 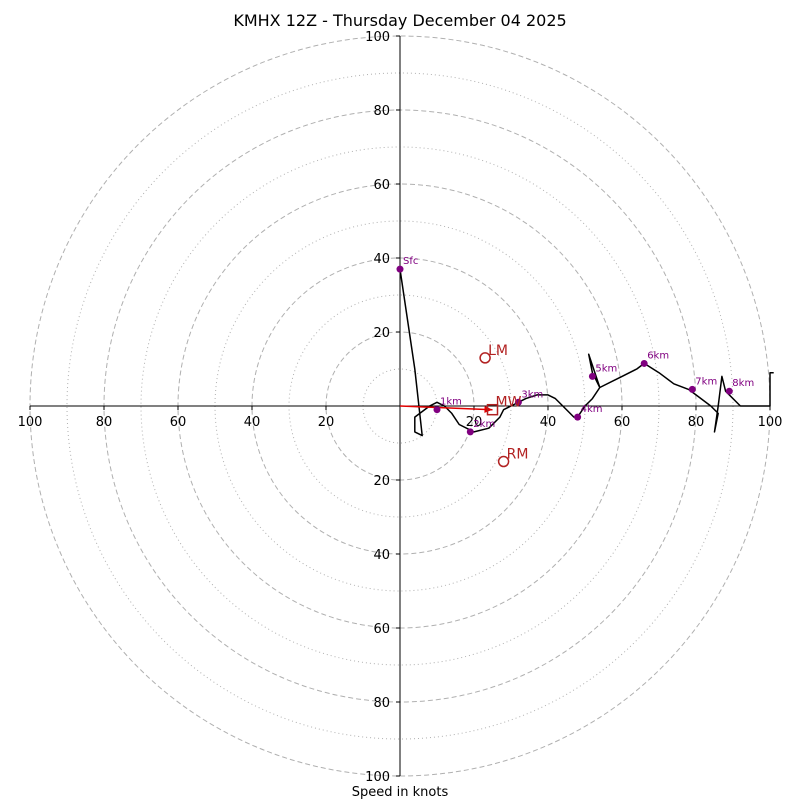 I want to click on height-label-2km: 2km, so click(x=484, y=424).